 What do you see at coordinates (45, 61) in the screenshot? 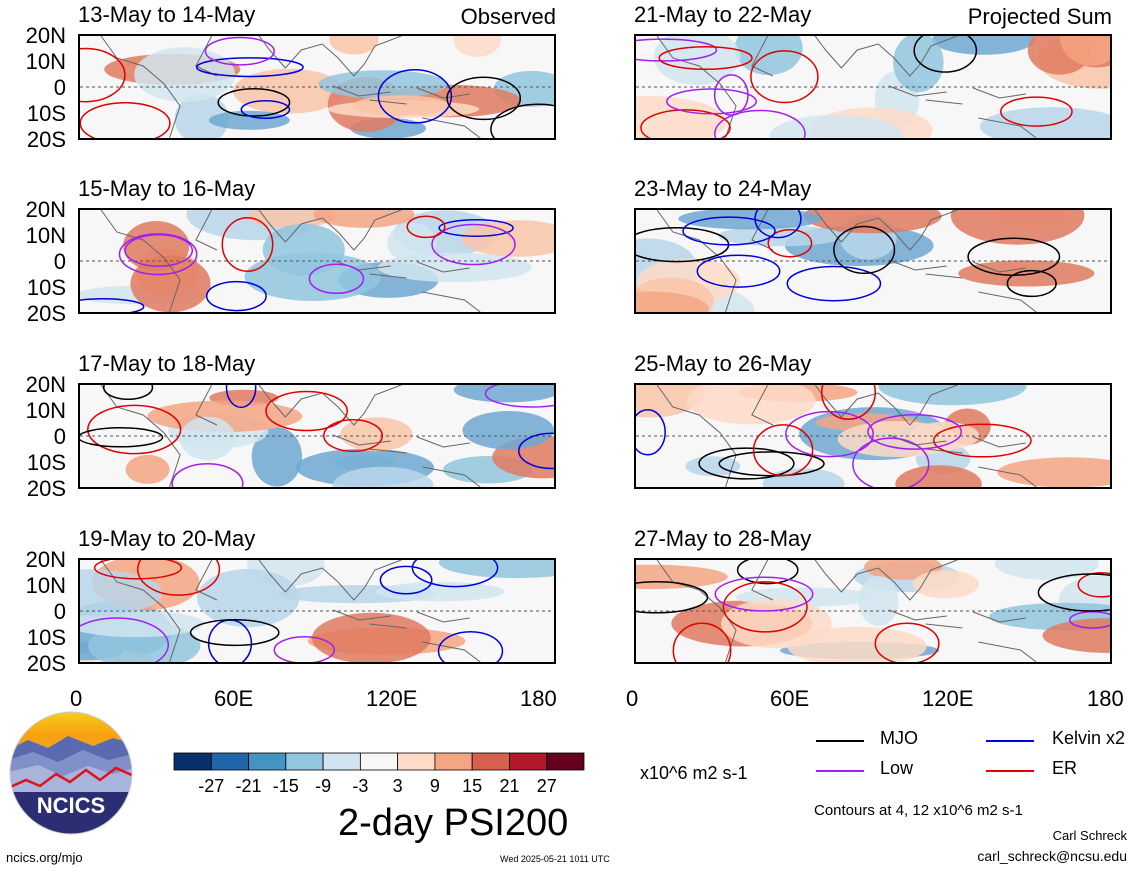
I see `lat-tick: 10N` at bounding box center [45, 61].